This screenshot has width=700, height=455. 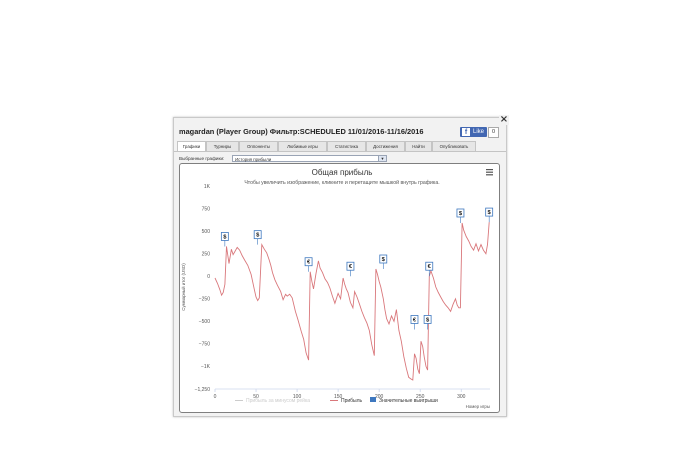 I want to click on y-tick-label: −1,250, so click(x=203, y=390).